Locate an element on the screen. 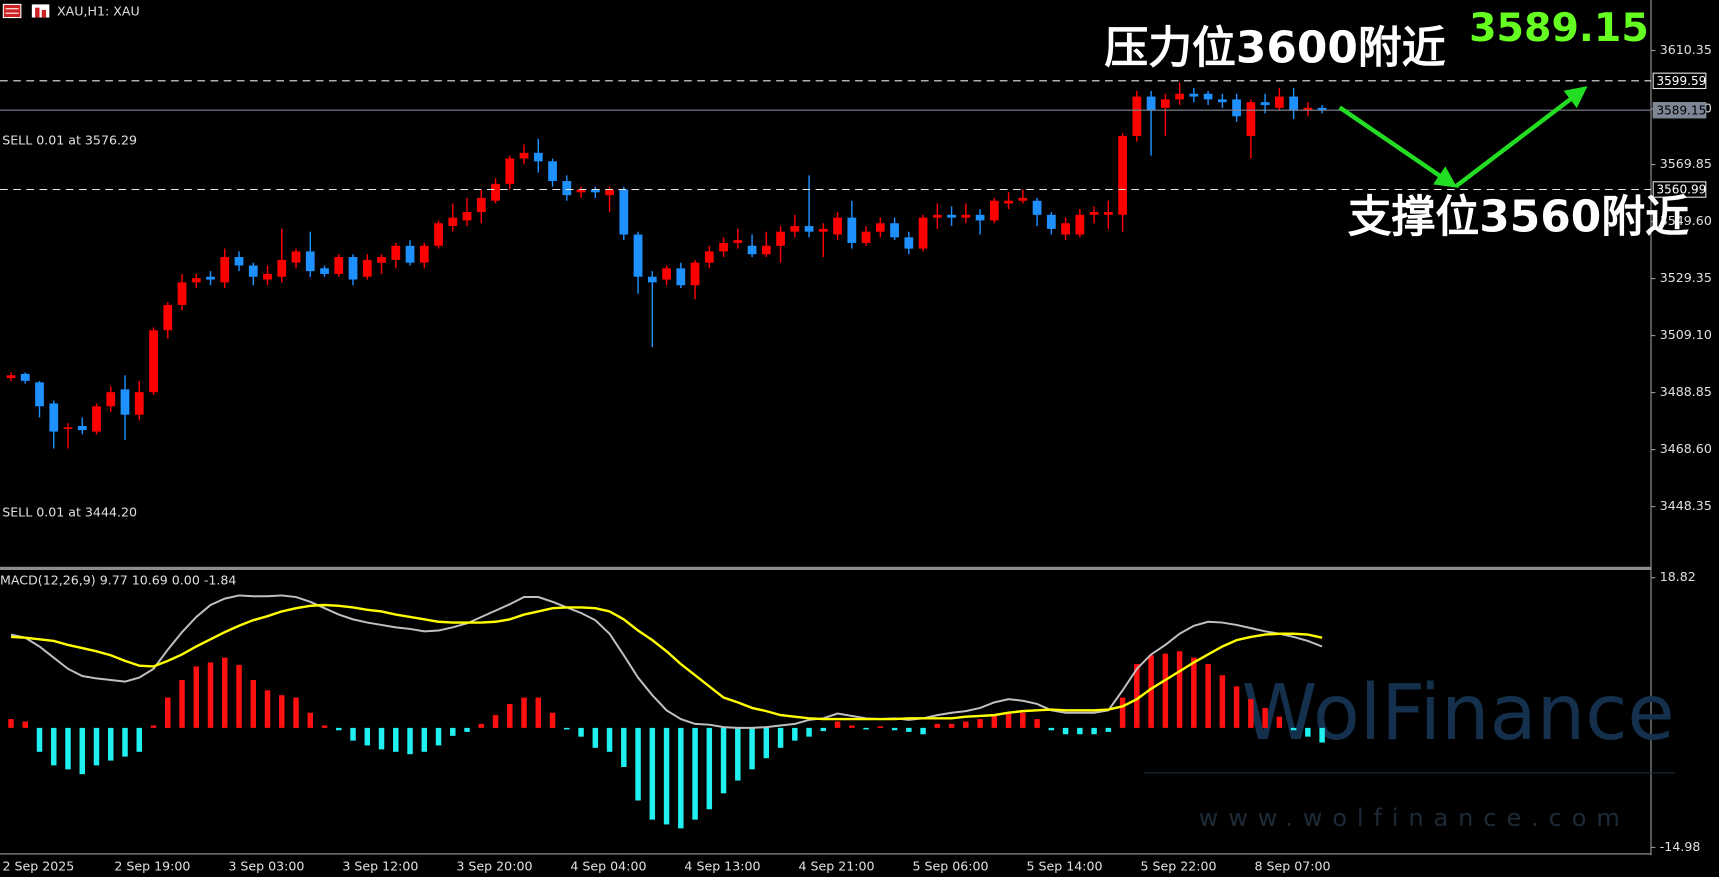 The width and height of the screenshot is (1719, 877). y-tick-label: 3610.35 is located at coordinates (1686, 49).